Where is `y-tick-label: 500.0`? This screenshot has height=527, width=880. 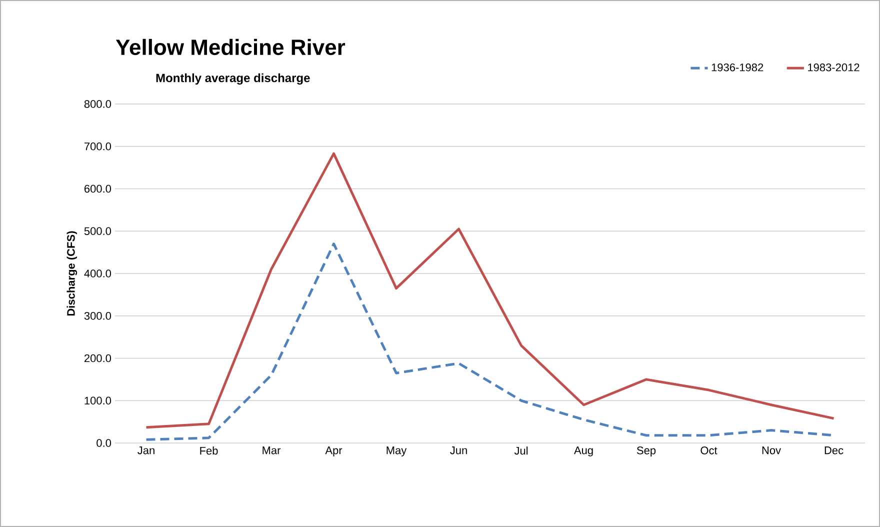 y-tick-label: 500.0 is located at coordinates (98, 231).